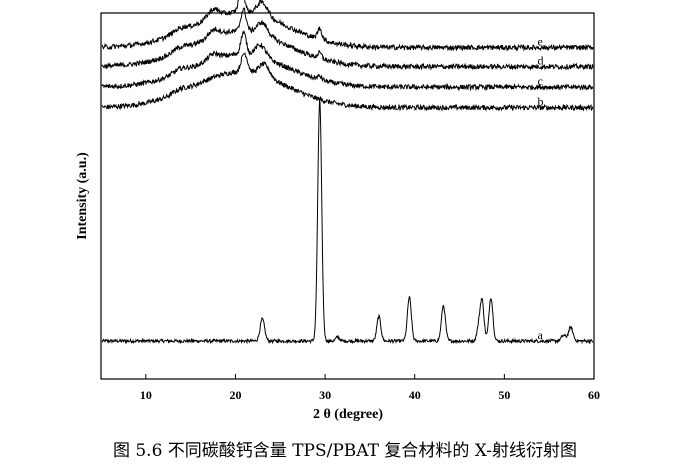 The width and height of the screenshot is (690, 476). Describe the element at coordinates (345, 451) in the screenshot. I see `figure-caption: 图 5.6 不同碳酸钙含量 TPS/PBAT 复合材料的 X-射线衍射图` at that location.